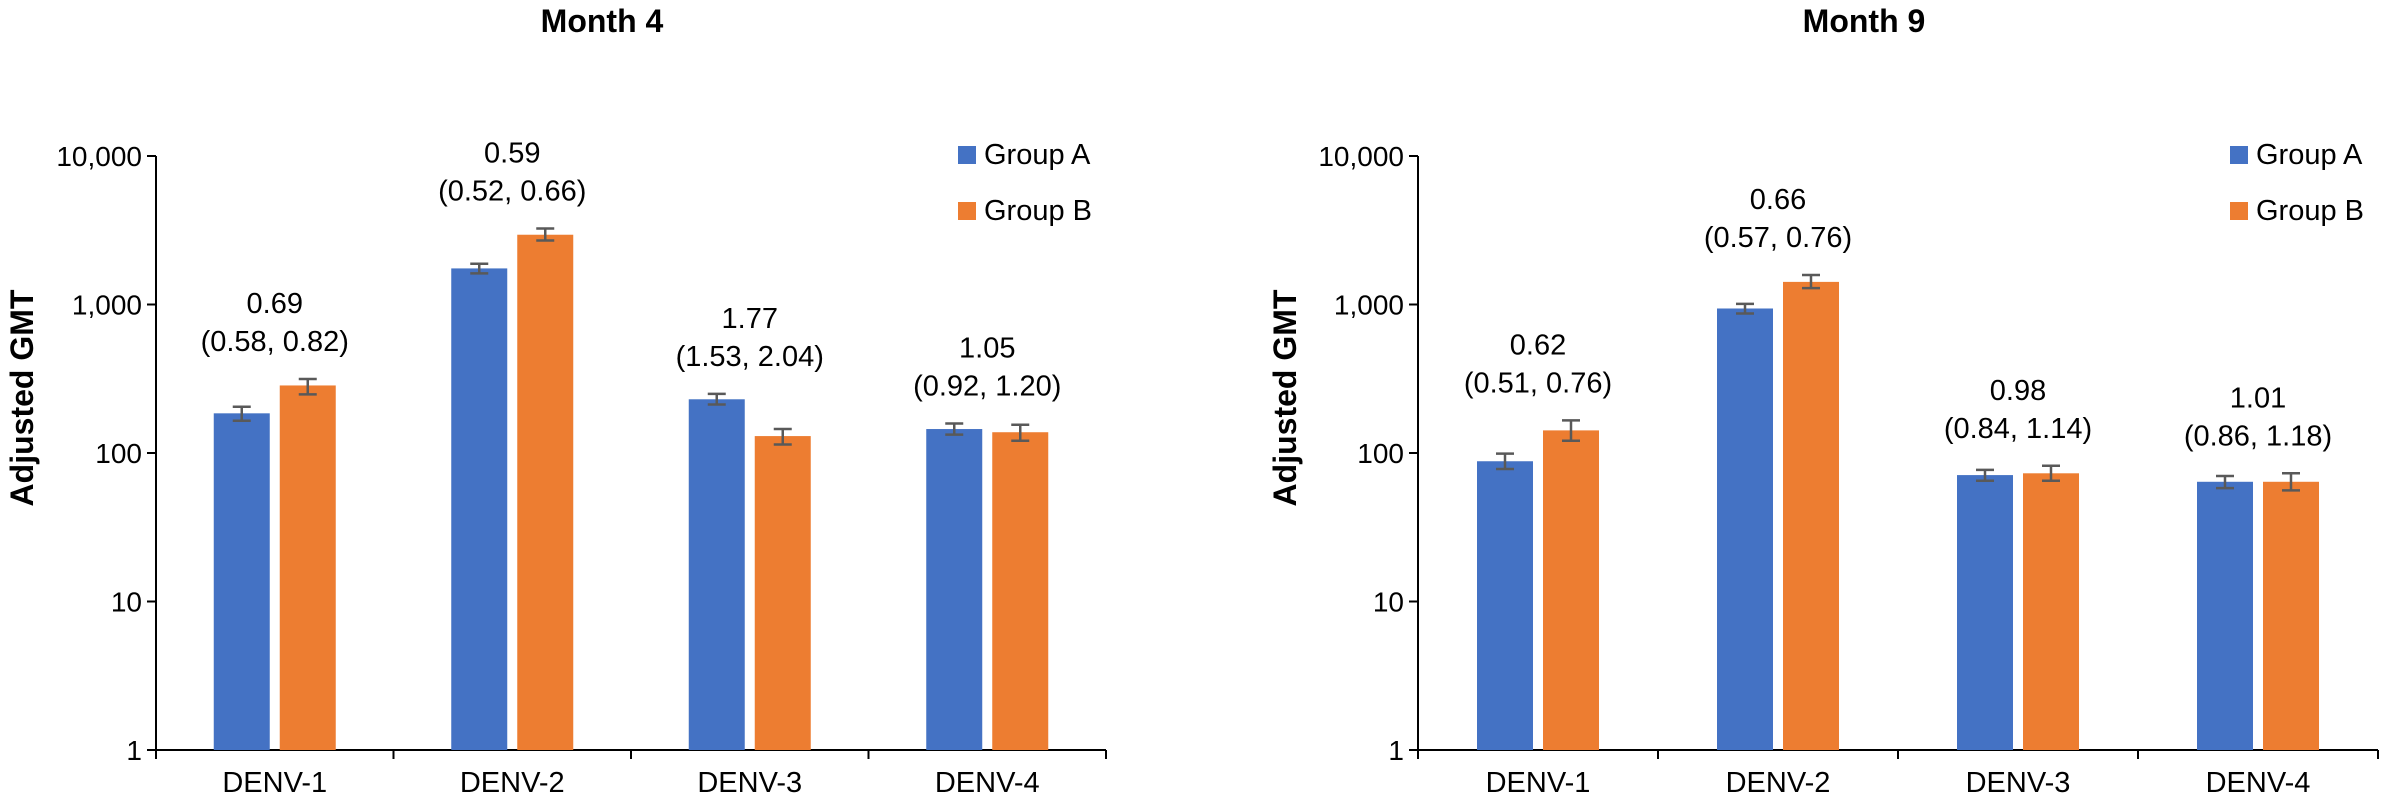 The width and height of the screenshot is (2398, 810). Describe the element at coordinates (2018, 391) in the screenshot. I see `ratio-annotation-value: 0.98` at that location.